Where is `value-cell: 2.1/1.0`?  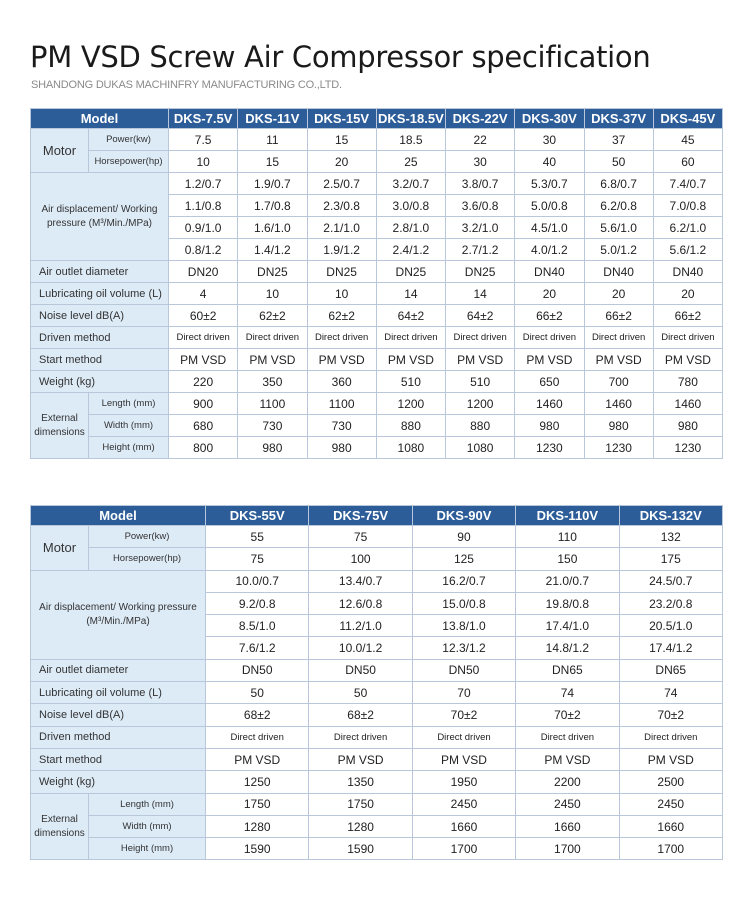 value-cell: 2.1/1.0 is located at coordinates (341, 227).